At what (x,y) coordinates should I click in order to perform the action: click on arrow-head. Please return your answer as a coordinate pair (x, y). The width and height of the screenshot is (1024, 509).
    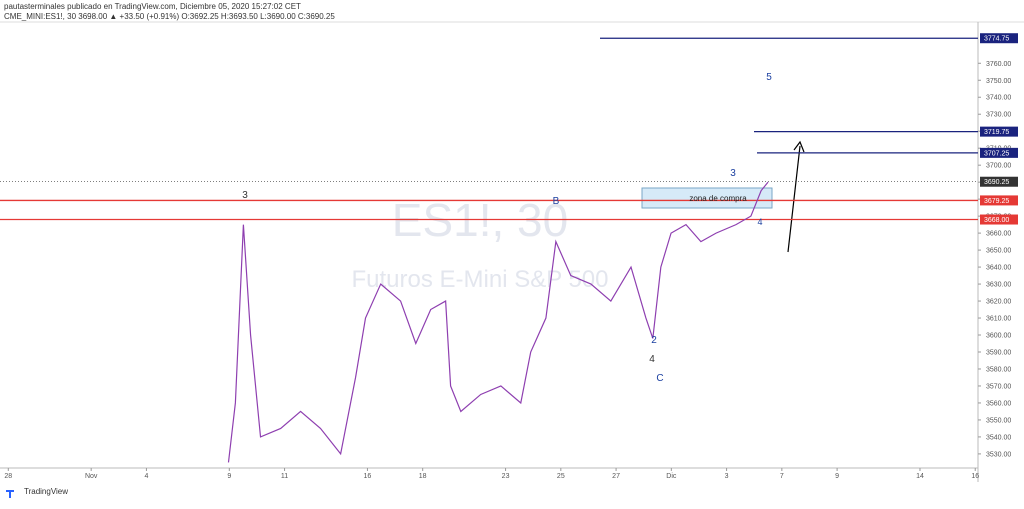
    Looking at the image, I should click on (799, 146).